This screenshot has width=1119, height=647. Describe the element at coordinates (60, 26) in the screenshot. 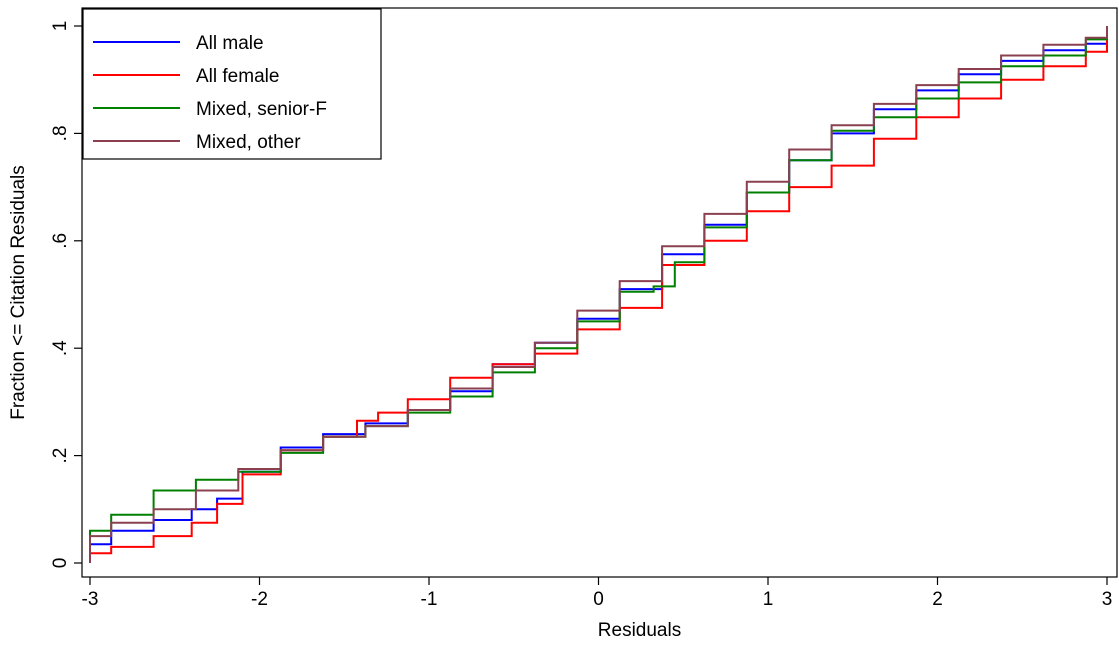

I see `y-tick-label: 1` at that location.